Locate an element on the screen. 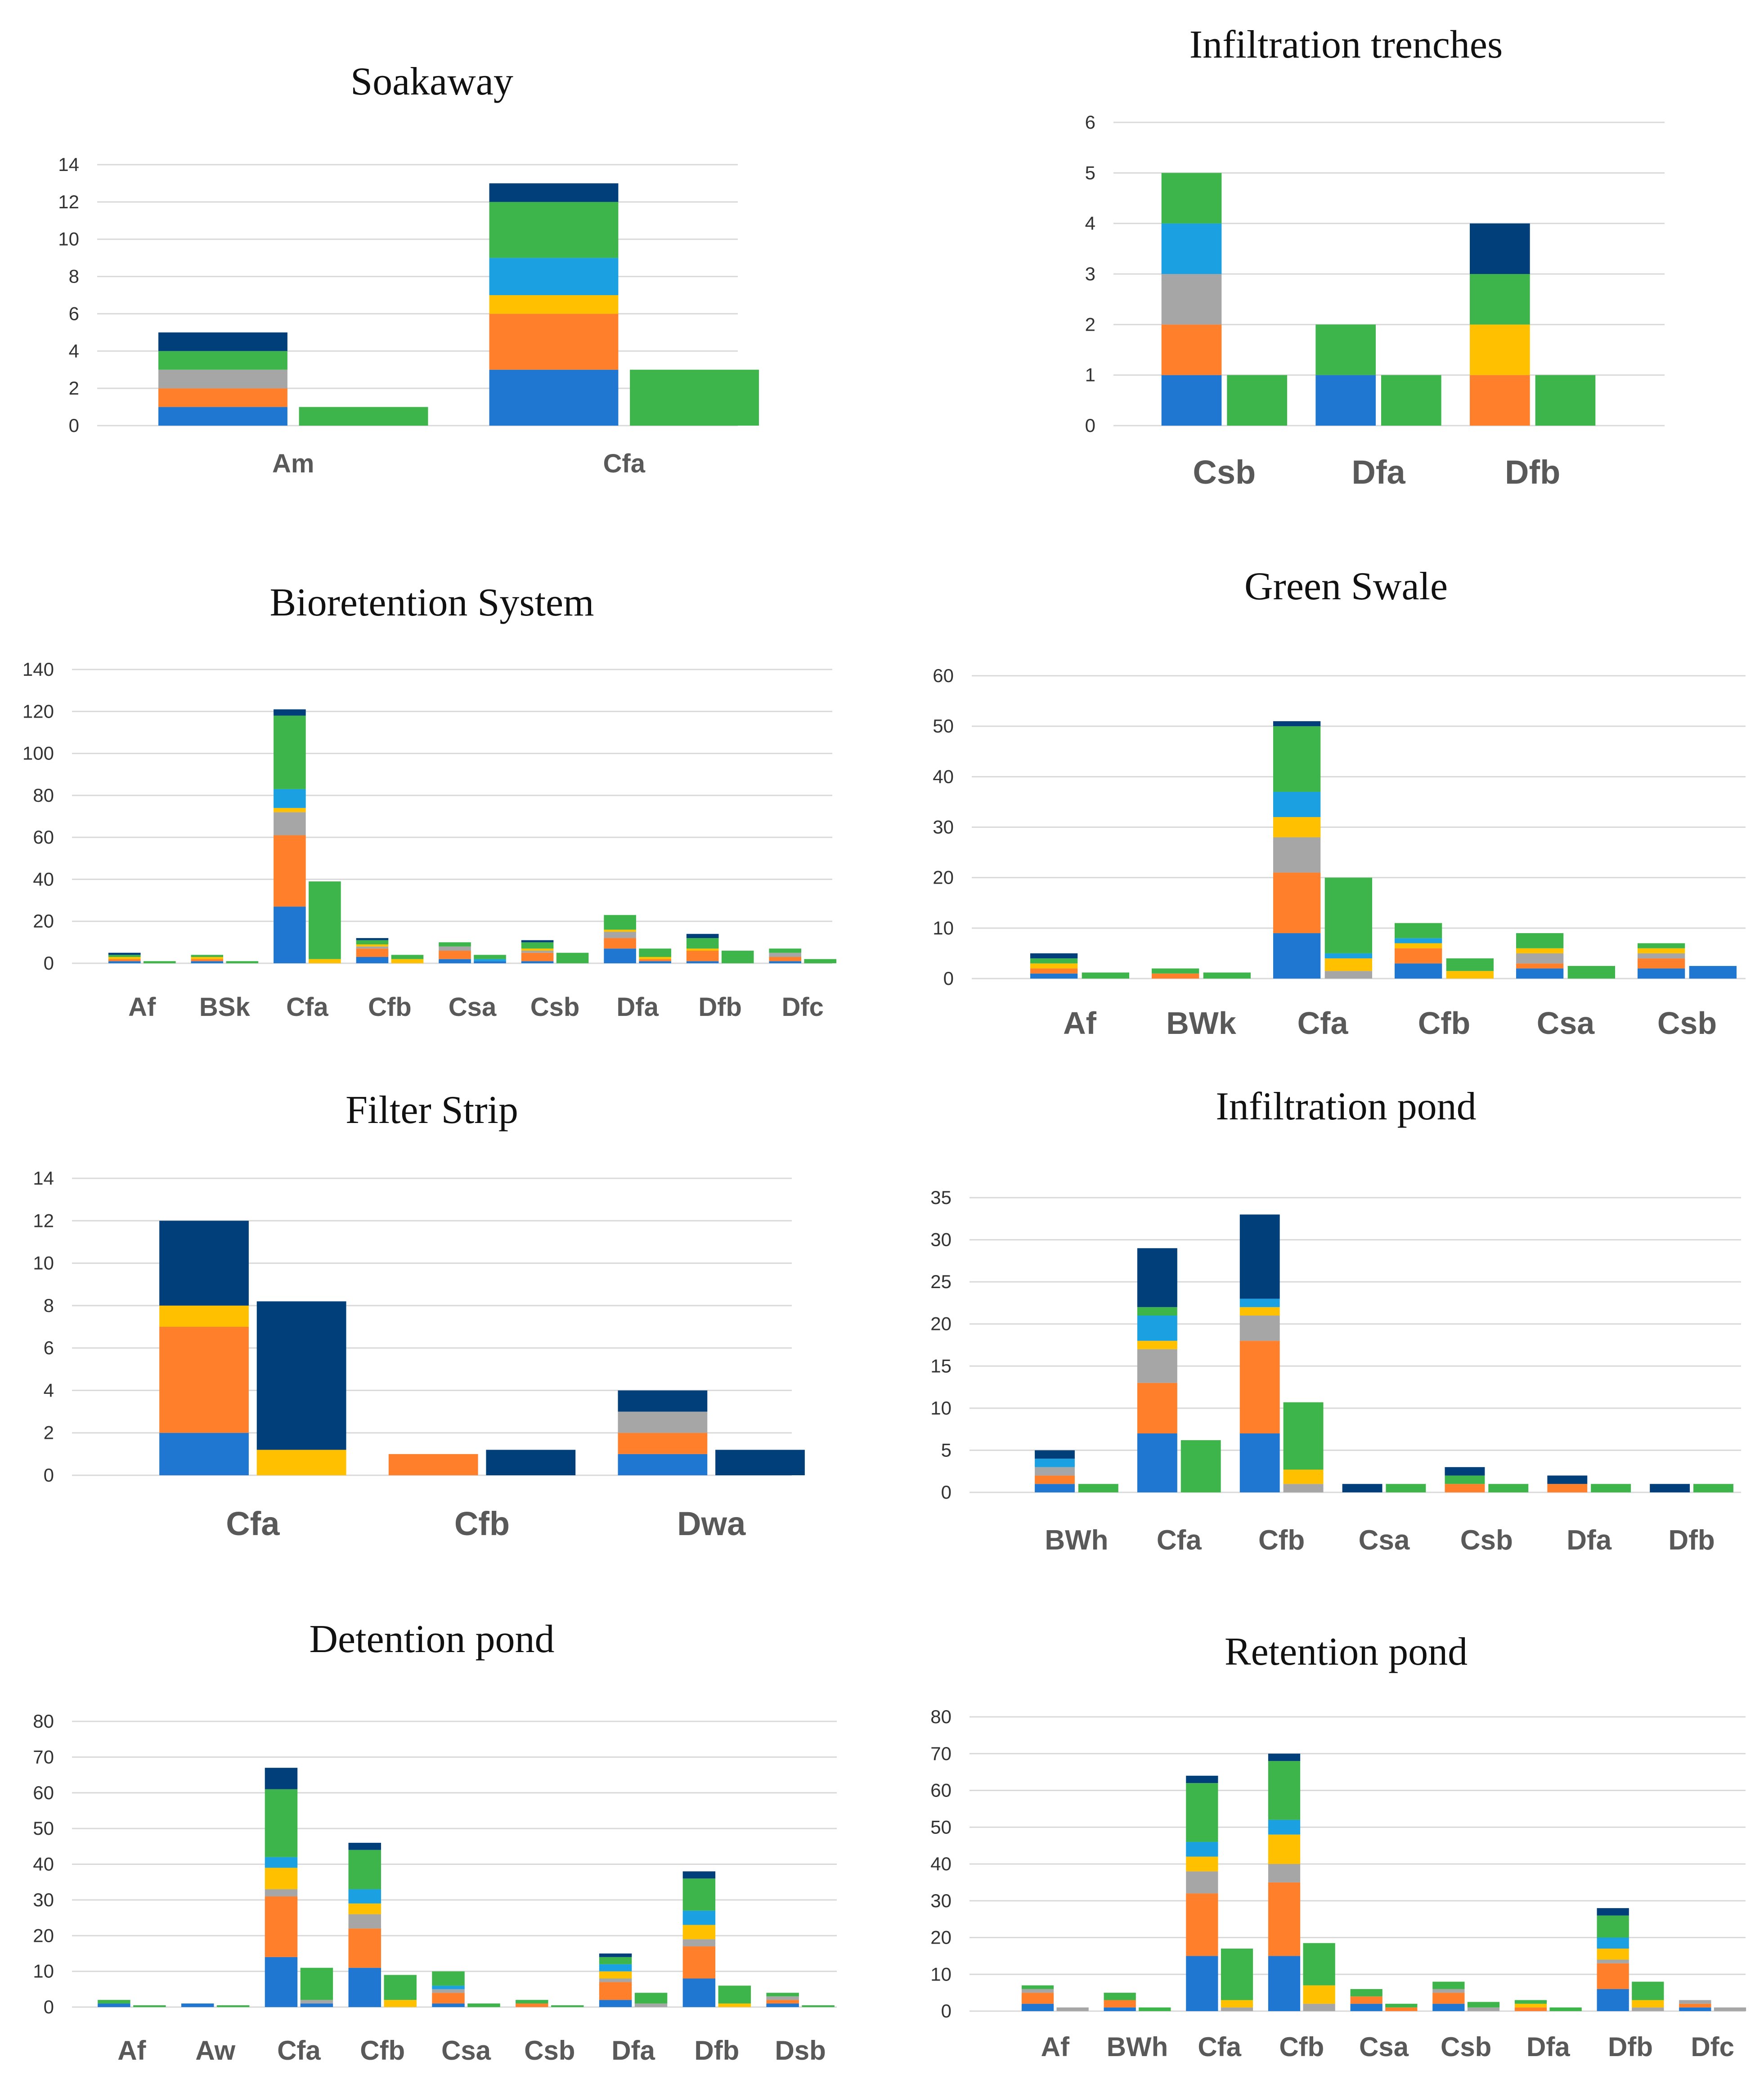 This screenshot has height=2084, width=1764. y-tick-label: 4 is located at coordinates (1090, 223).